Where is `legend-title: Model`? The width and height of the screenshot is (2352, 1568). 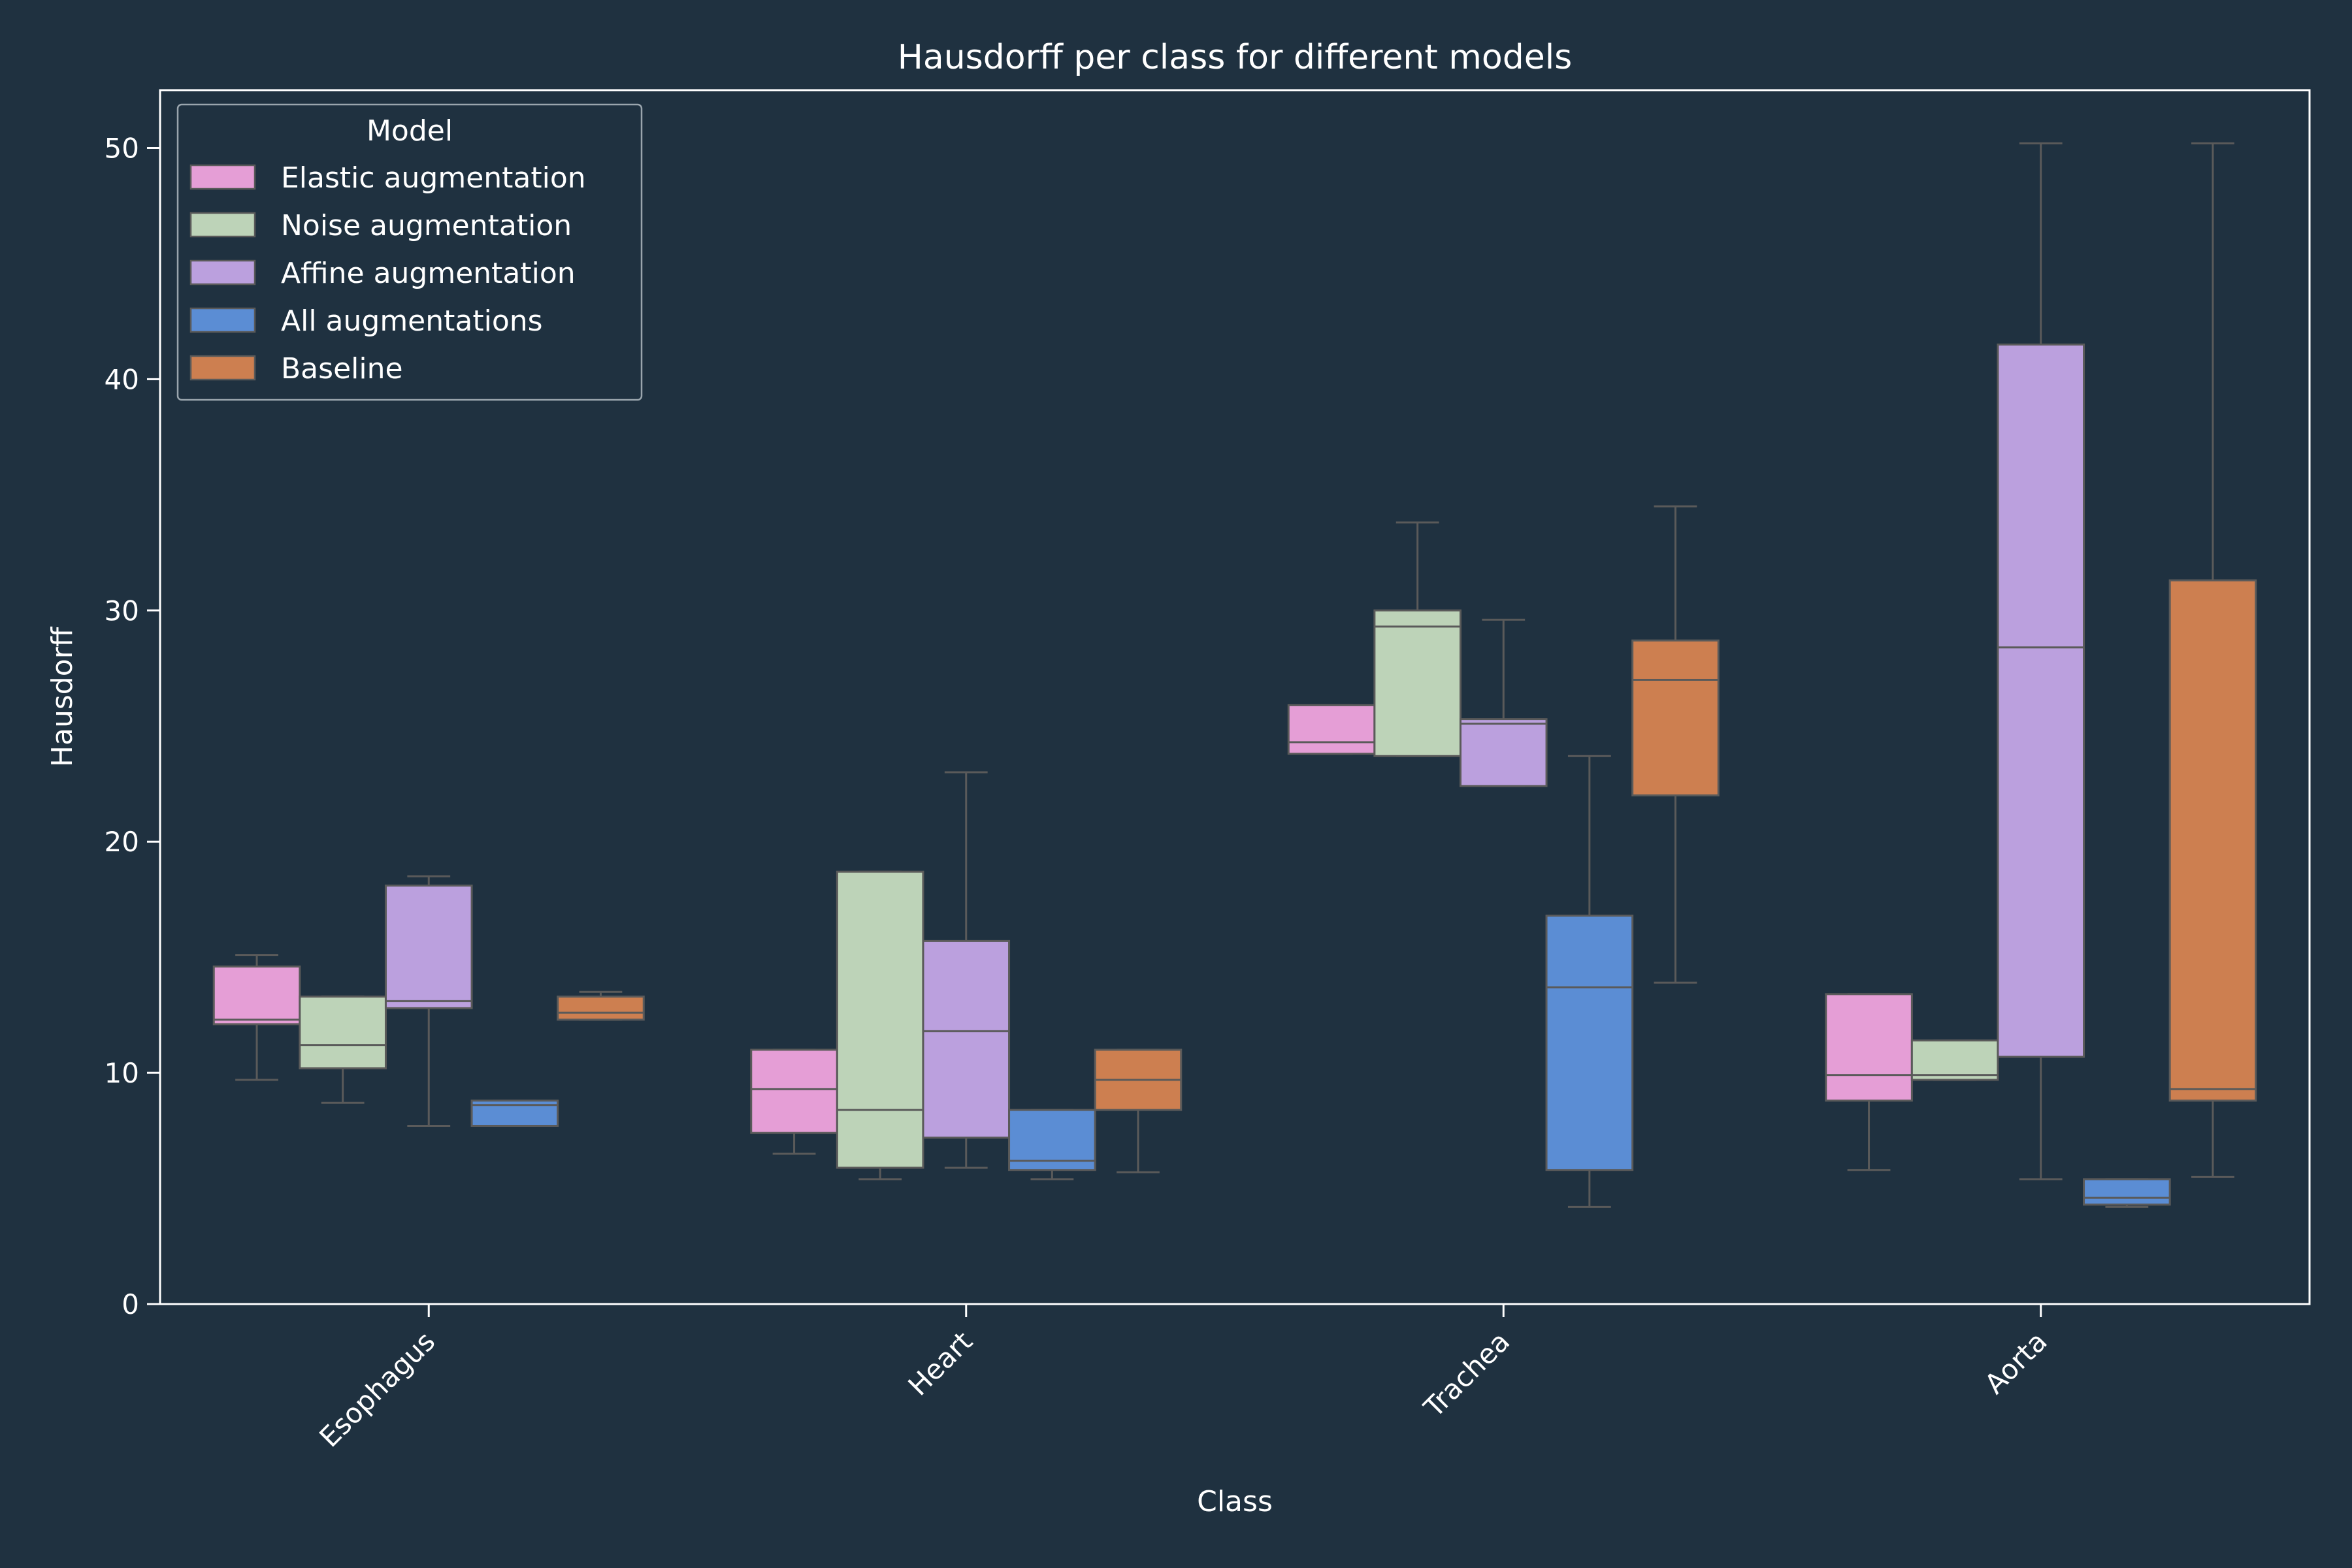
legend-title: Model is located at coordinates (410, 131).